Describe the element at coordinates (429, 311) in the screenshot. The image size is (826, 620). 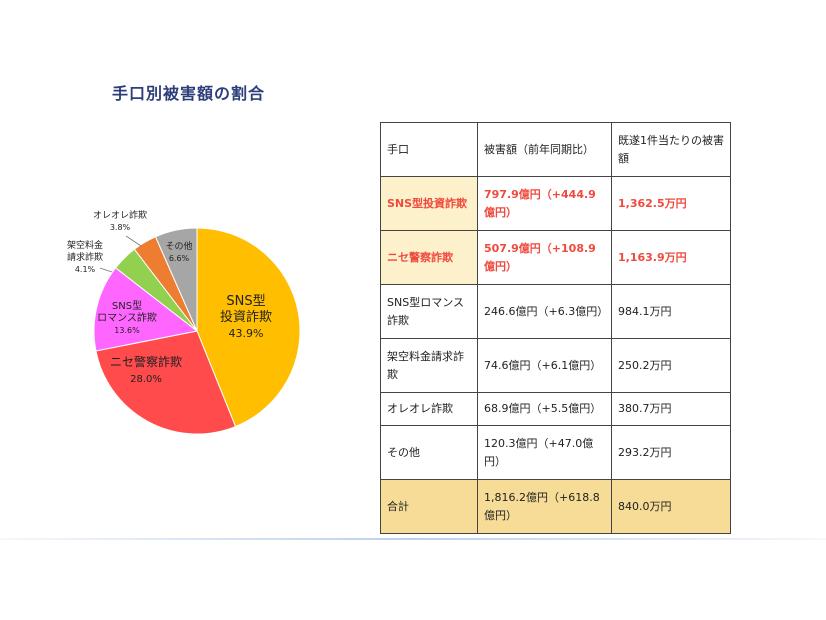
I see `row-method: SNS型ロマンス詐欺` at that location.